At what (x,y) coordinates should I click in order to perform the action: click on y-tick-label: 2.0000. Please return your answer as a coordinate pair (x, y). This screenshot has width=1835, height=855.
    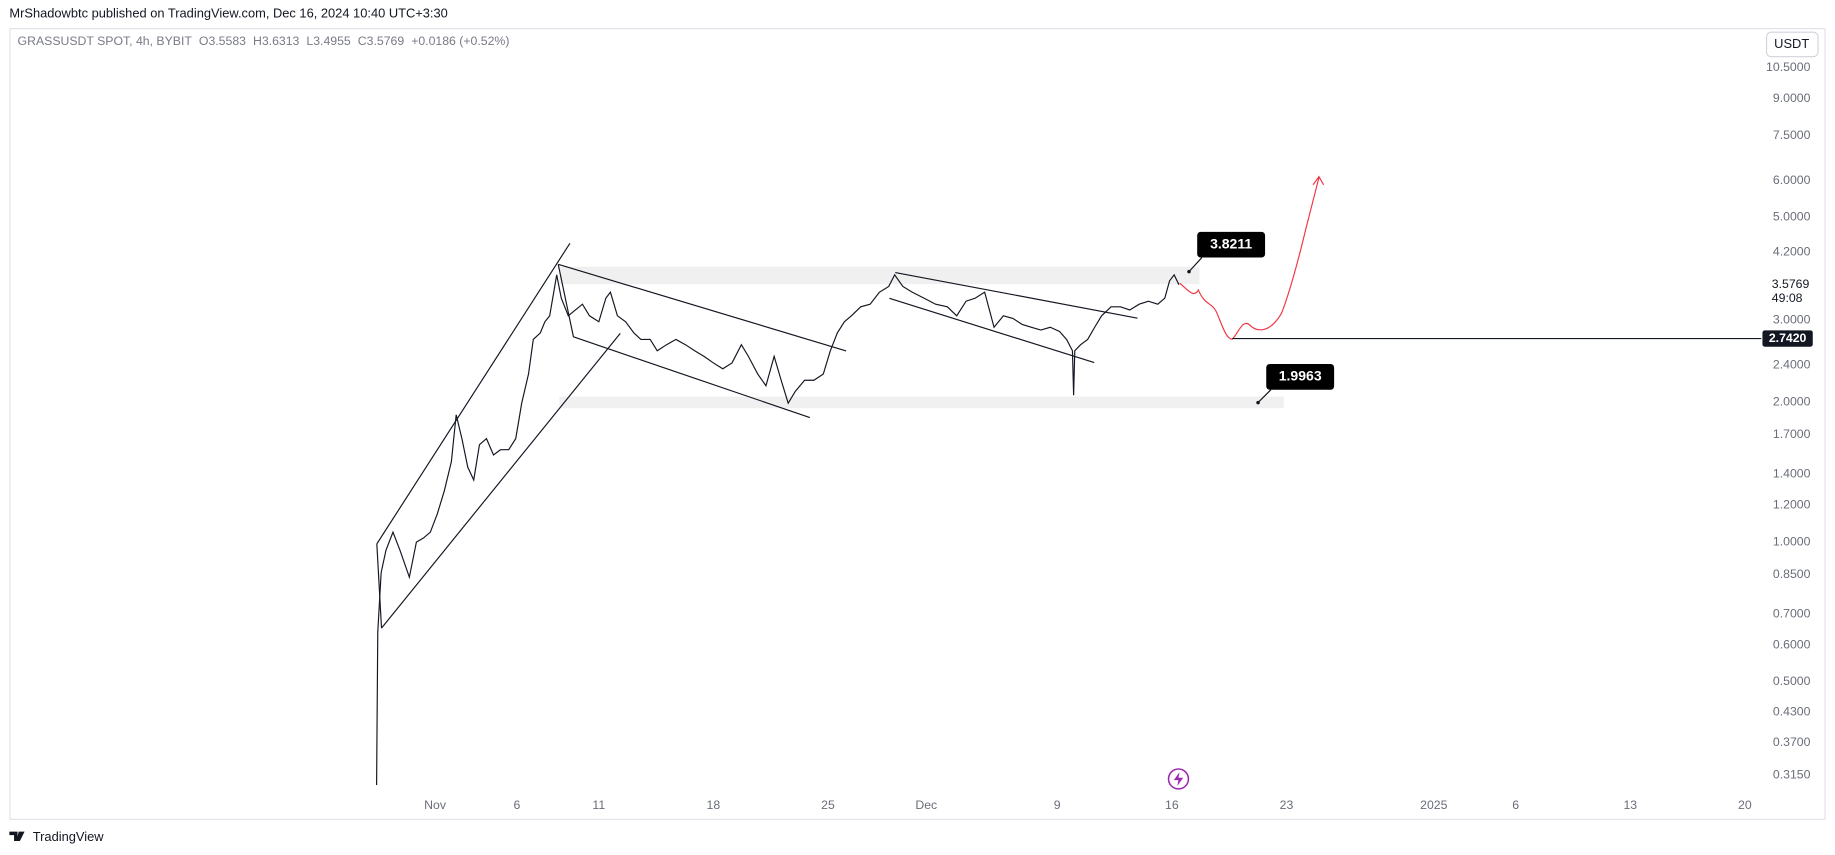
    Looking at the image, I should click on (1792, 401).